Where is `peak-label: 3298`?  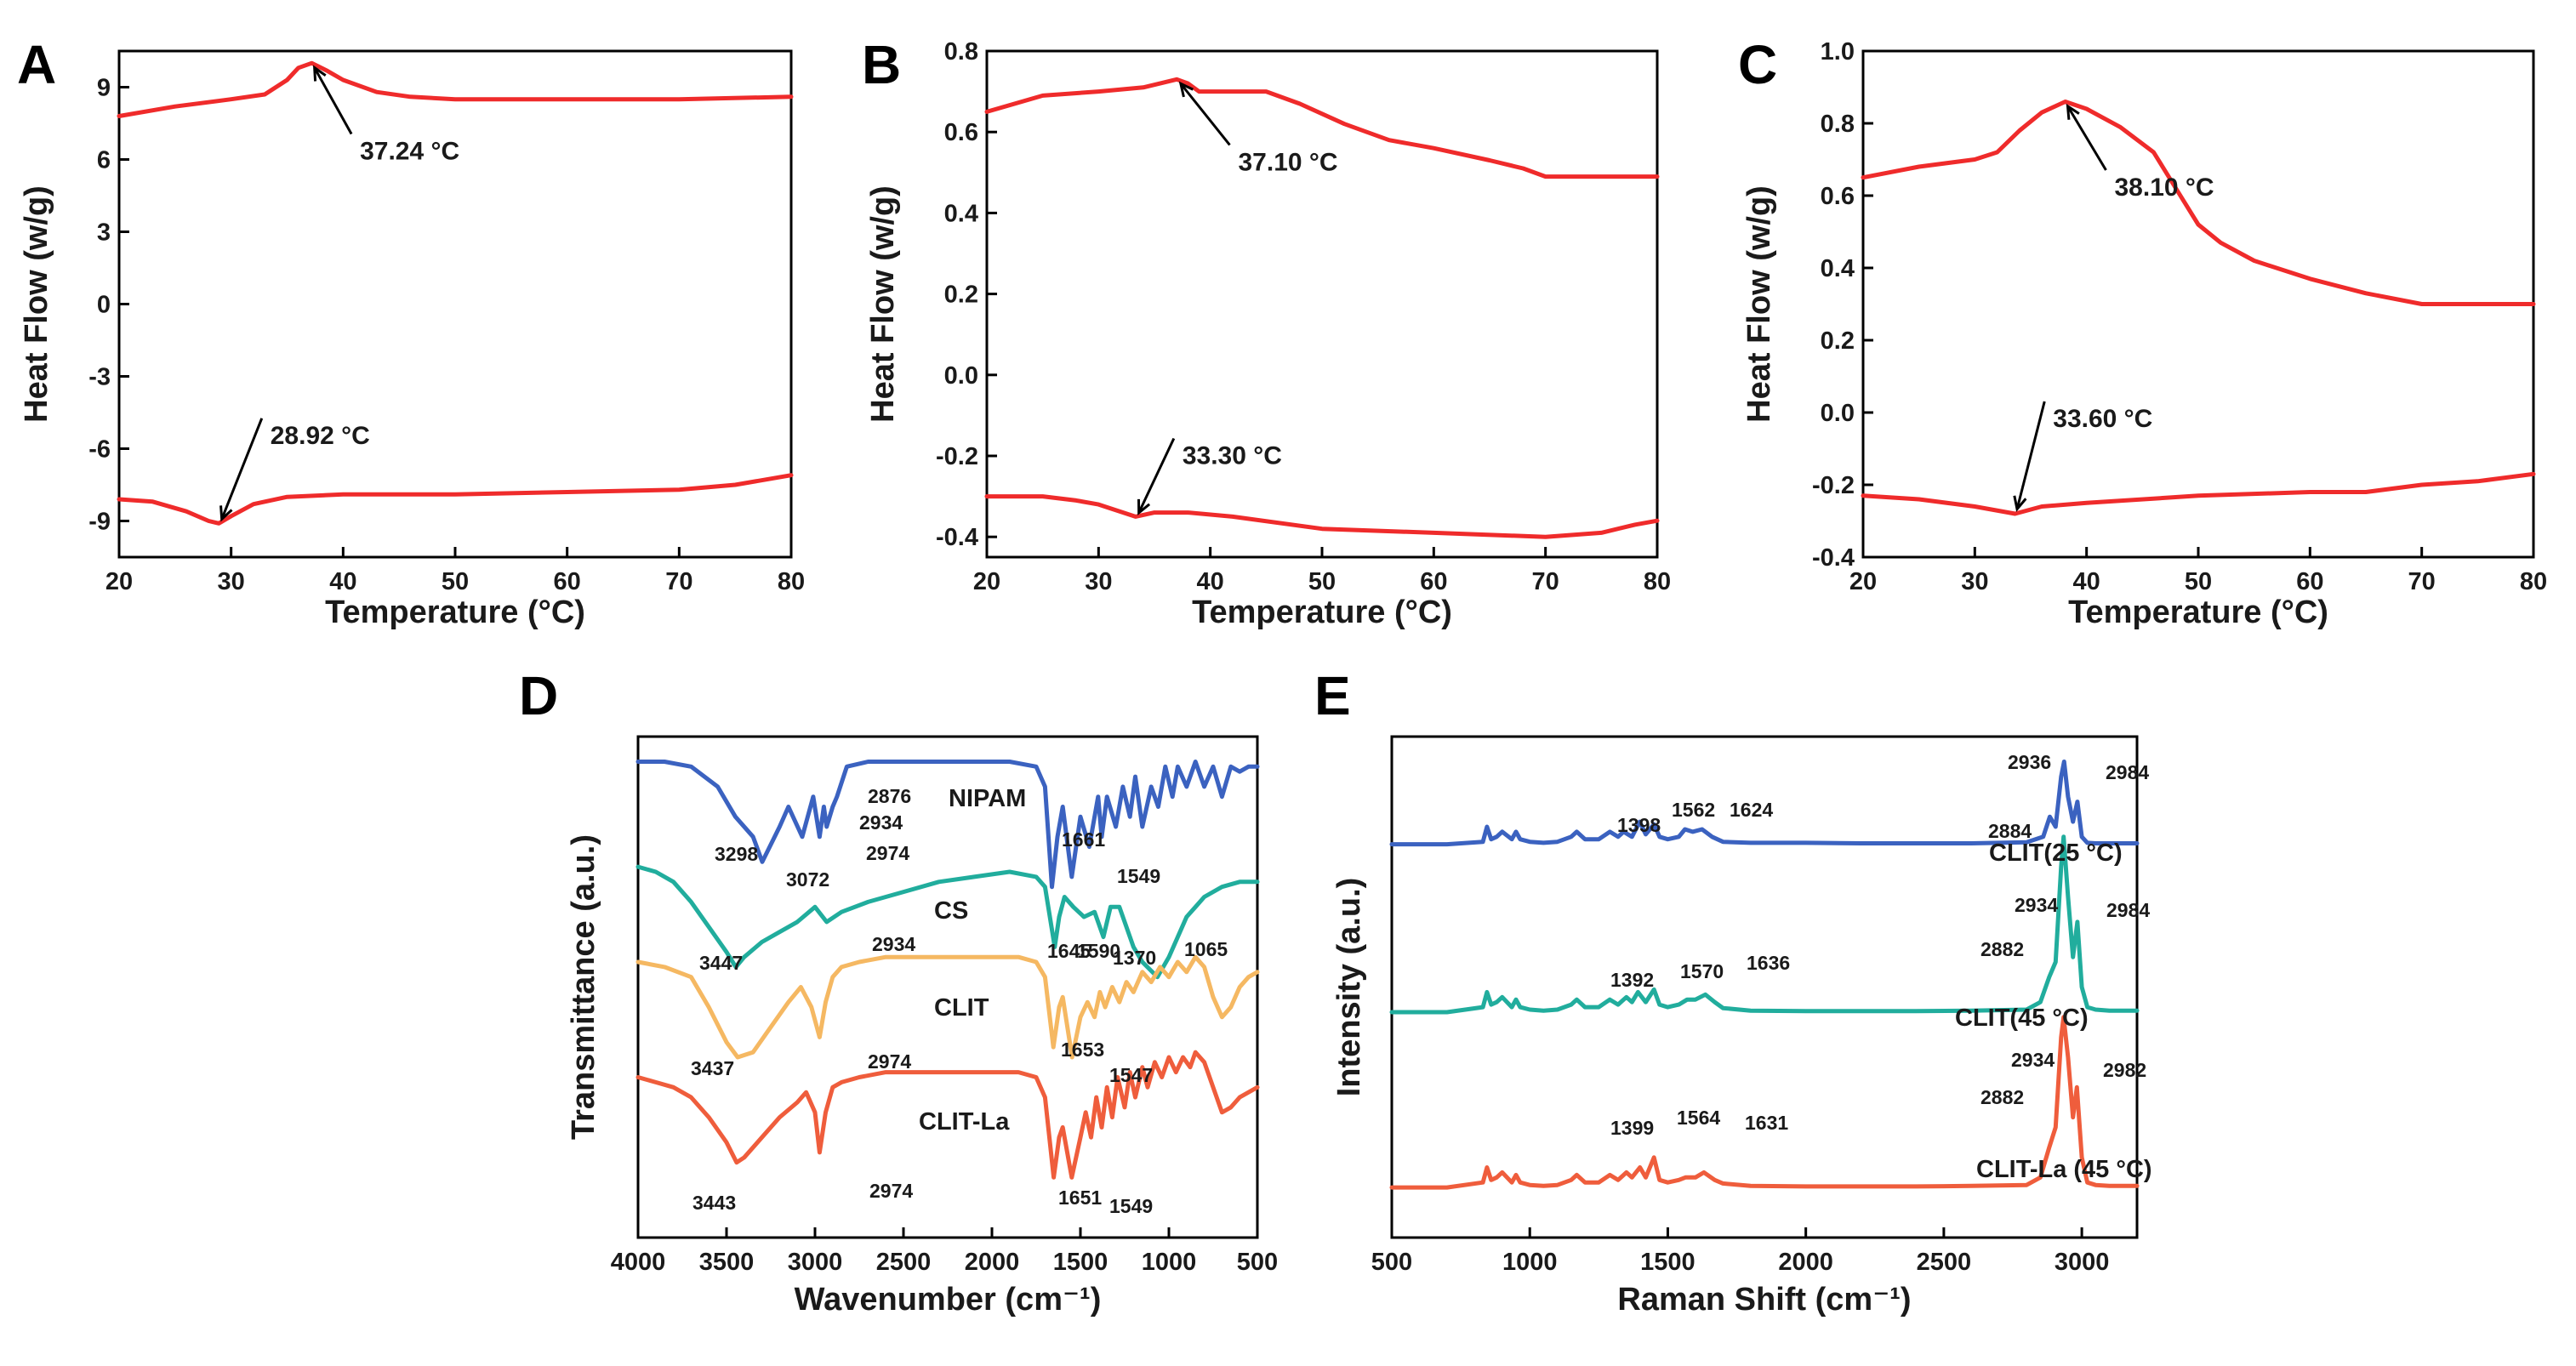 peak-label: 3298 is located at coordinates (737, 854).